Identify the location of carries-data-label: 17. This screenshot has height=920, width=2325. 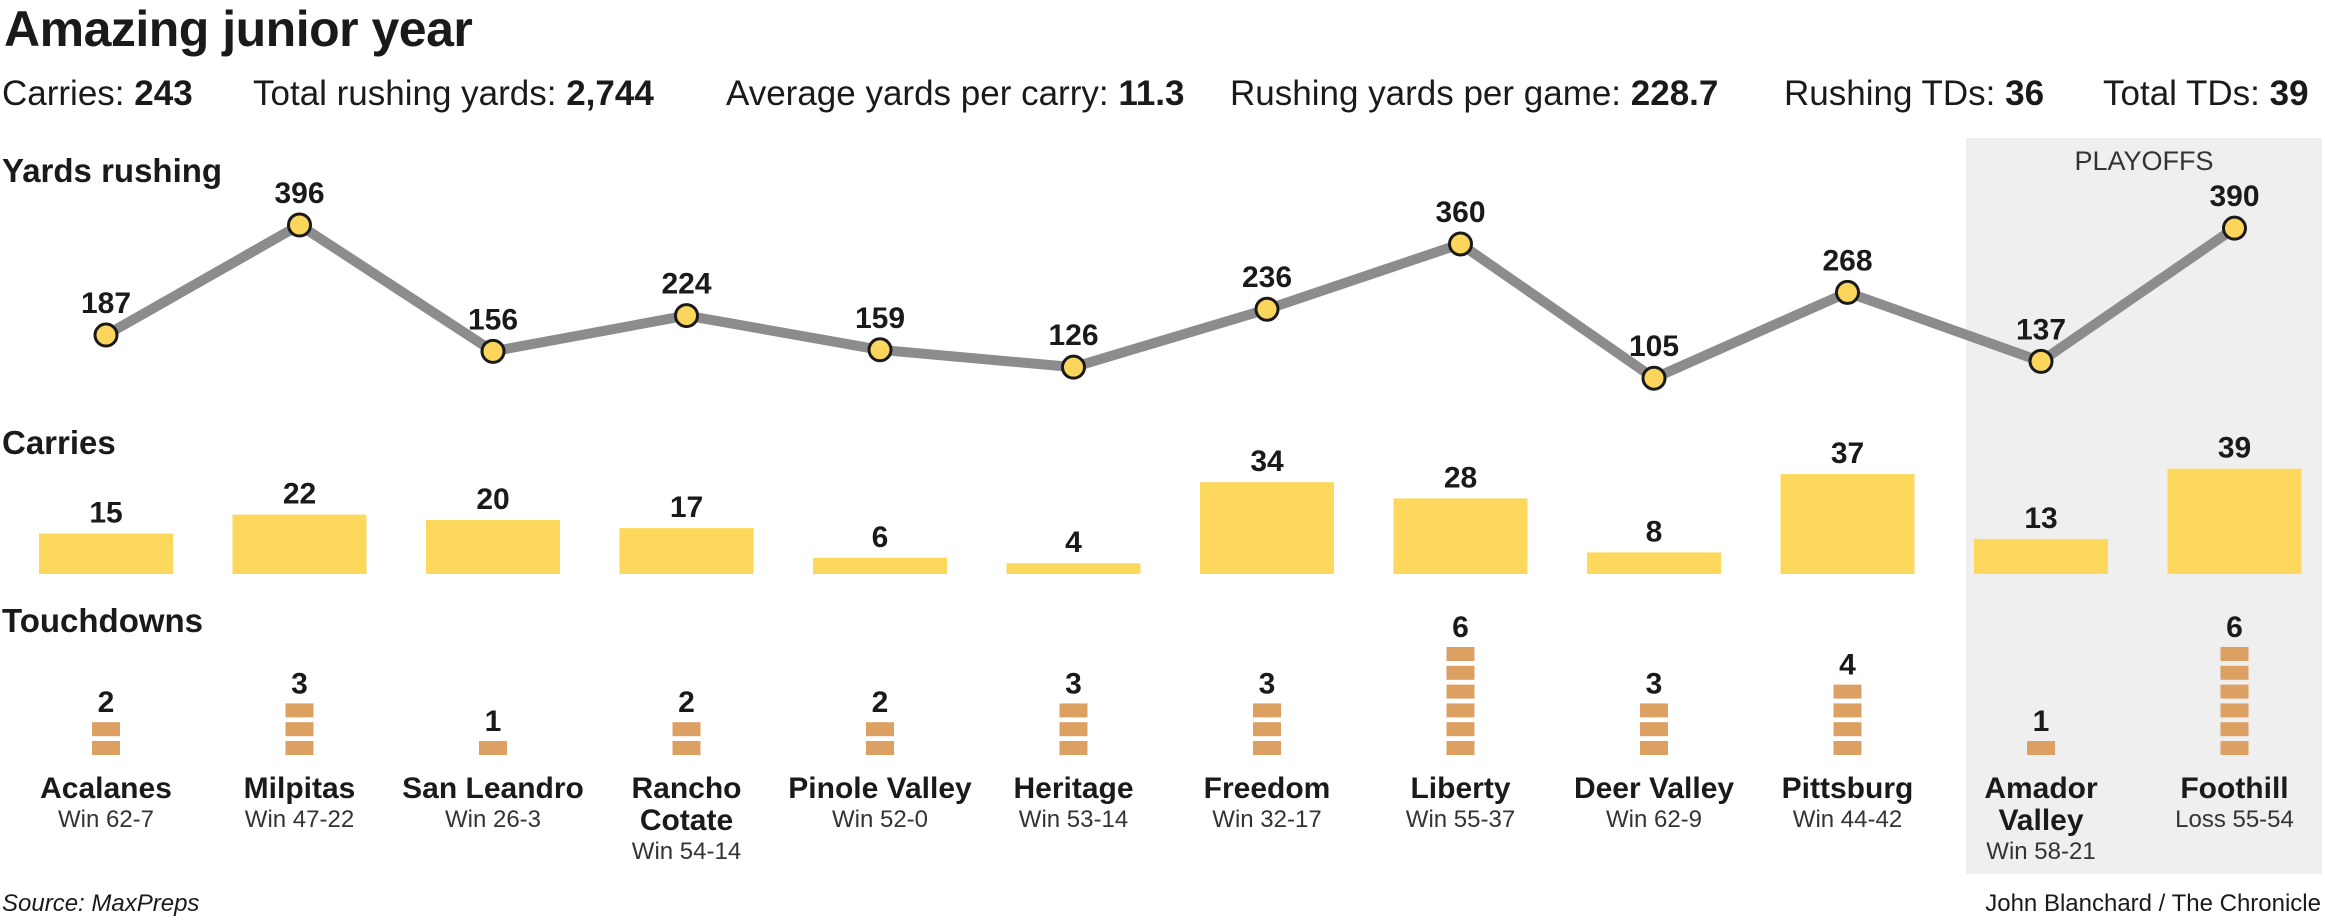
(686, 507).